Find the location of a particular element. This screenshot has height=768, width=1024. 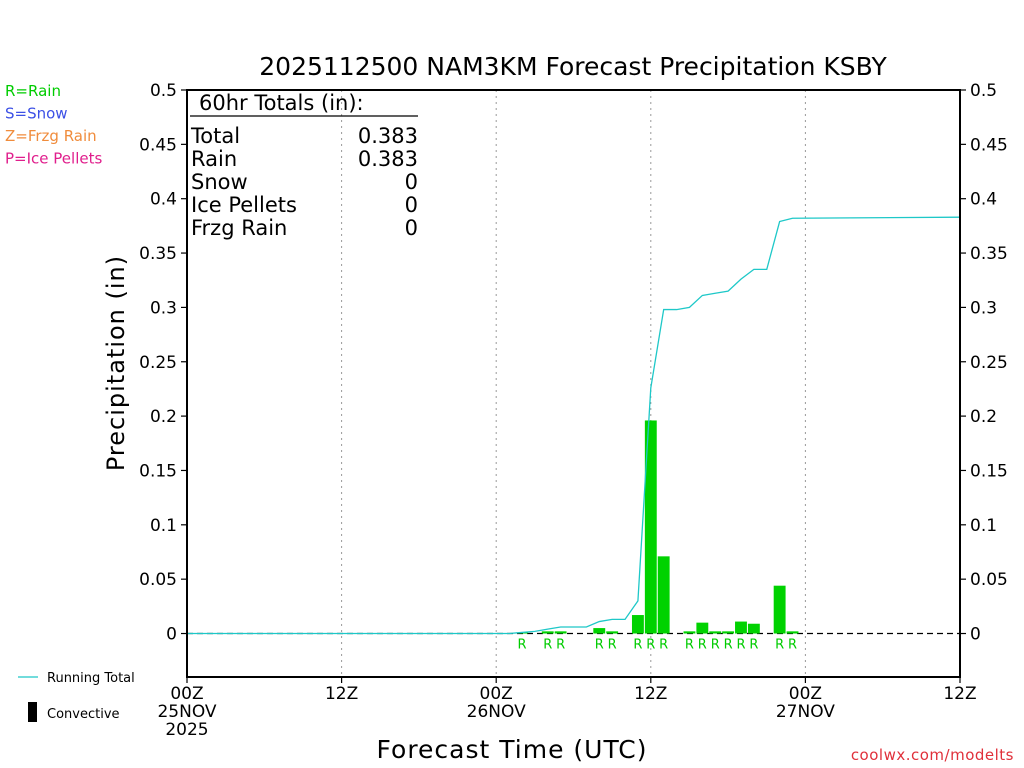

x-tick-label: 27NOV is located at coordinates (805, 712).